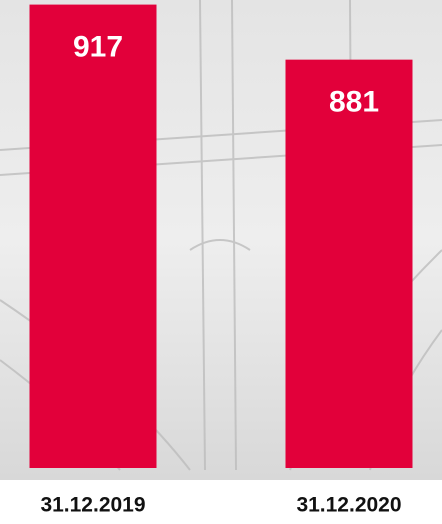 This screenshot has height=524, width=442. I want to click on value-label: 881, so click(354, 102).